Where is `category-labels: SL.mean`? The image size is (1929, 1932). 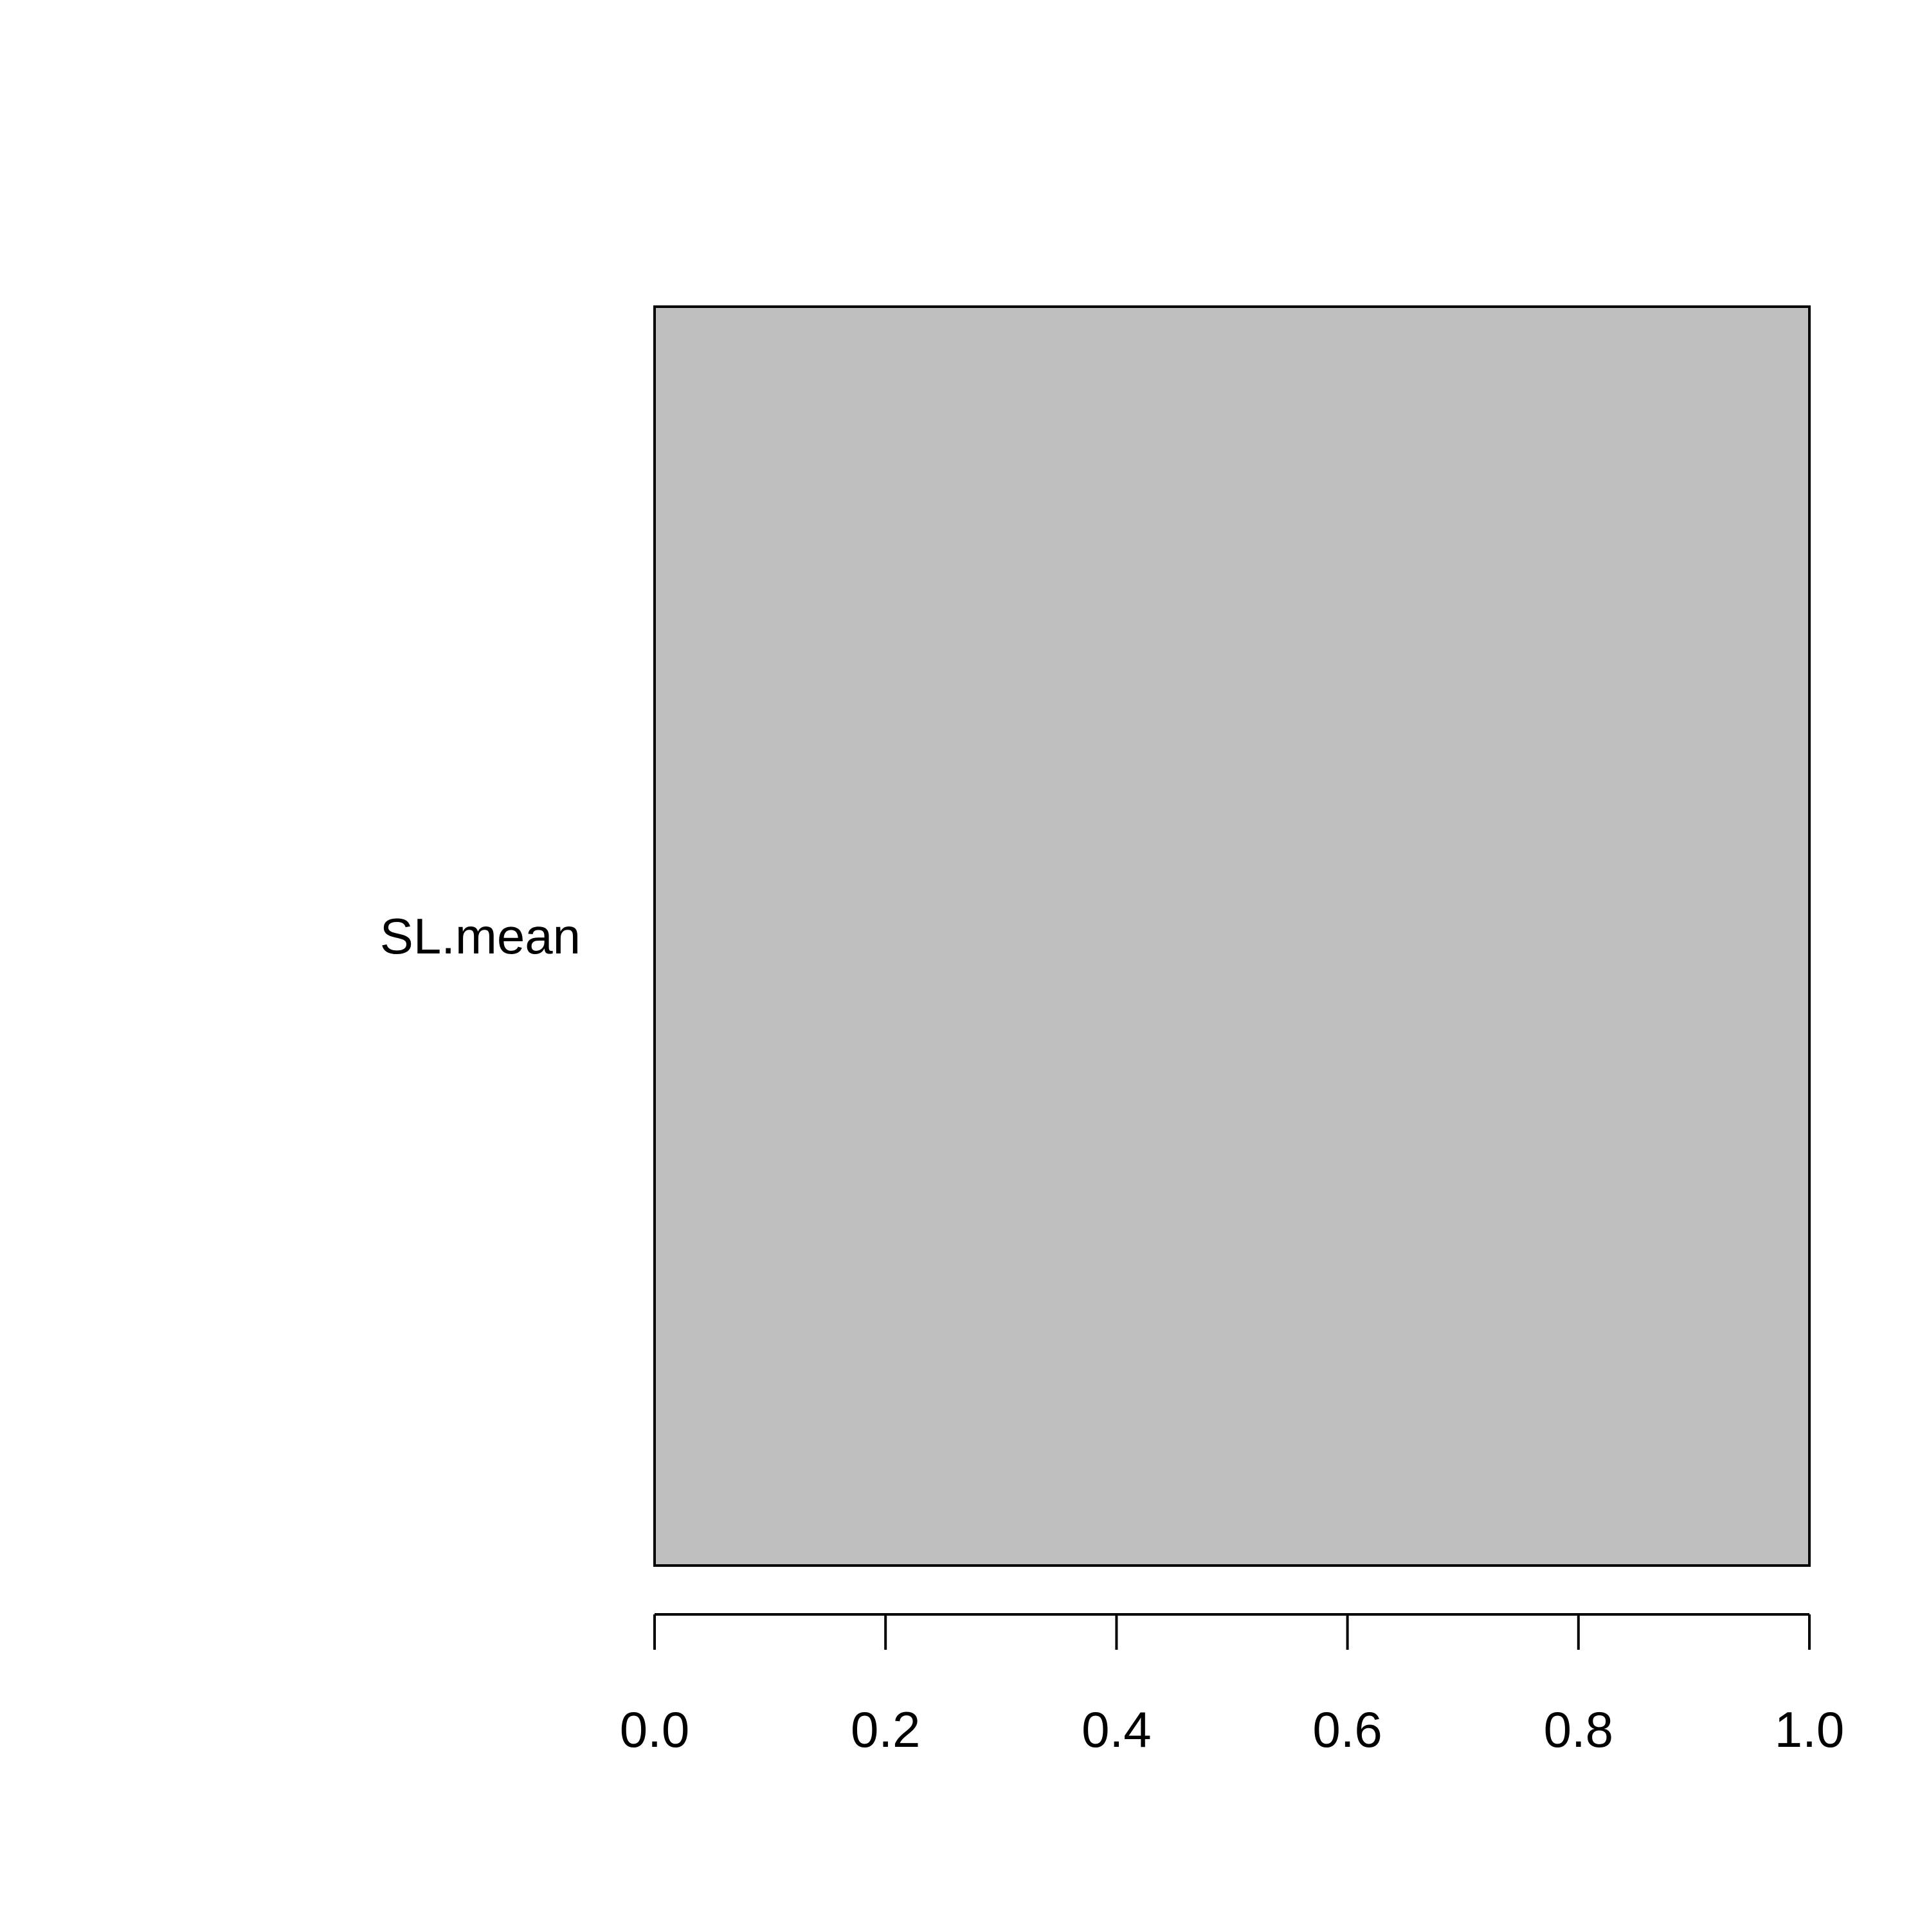
category-labels: SL.mean is located at coordinates (480, 936).